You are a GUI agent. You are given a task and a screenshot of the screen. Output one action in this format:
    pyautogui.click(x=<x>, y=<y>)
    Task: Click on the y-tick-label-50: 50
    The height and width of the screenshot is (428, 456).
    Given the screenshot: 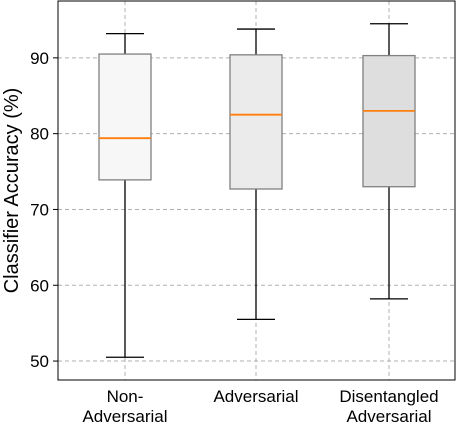 What is the action you would take?
    pyautogui.click(x=39, y=361)
    